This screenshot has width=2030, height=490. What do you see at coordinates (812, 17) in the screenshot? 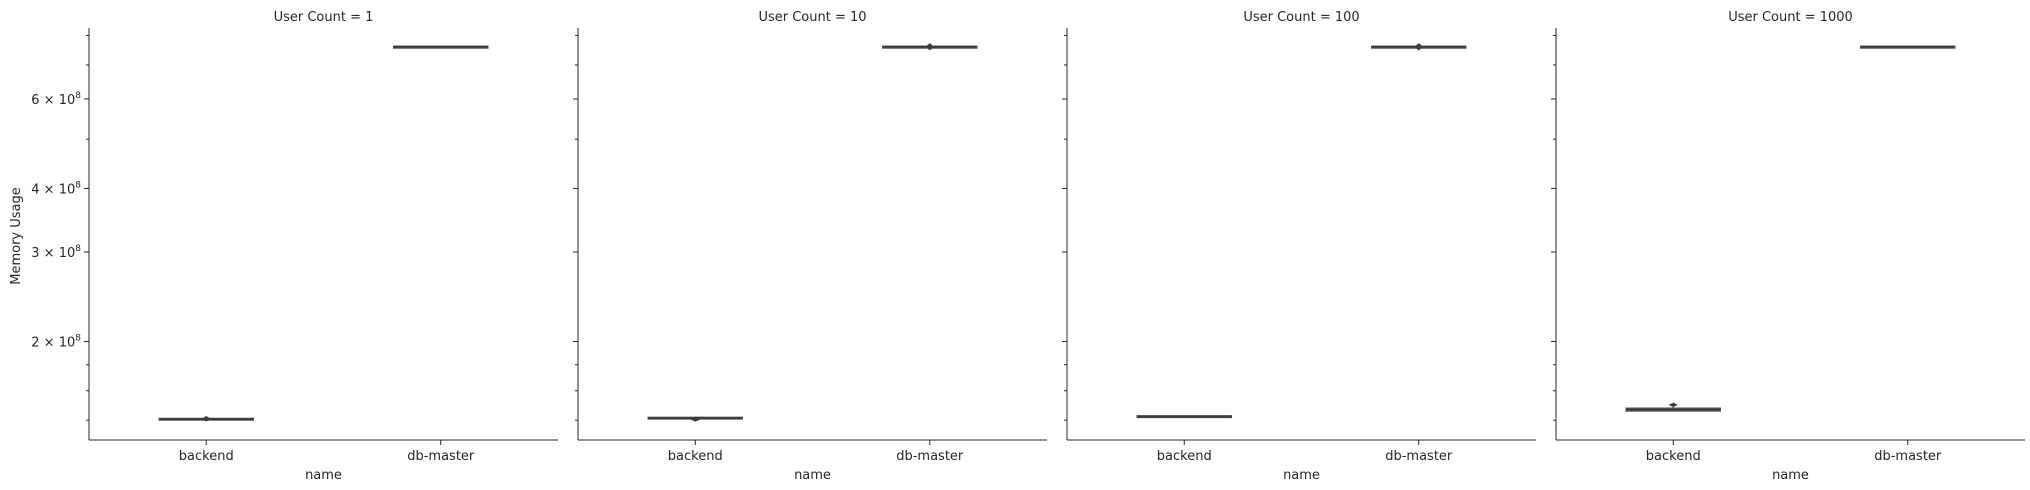
I see `panel-title: User Count = 10` at bounding box center [812, 17].